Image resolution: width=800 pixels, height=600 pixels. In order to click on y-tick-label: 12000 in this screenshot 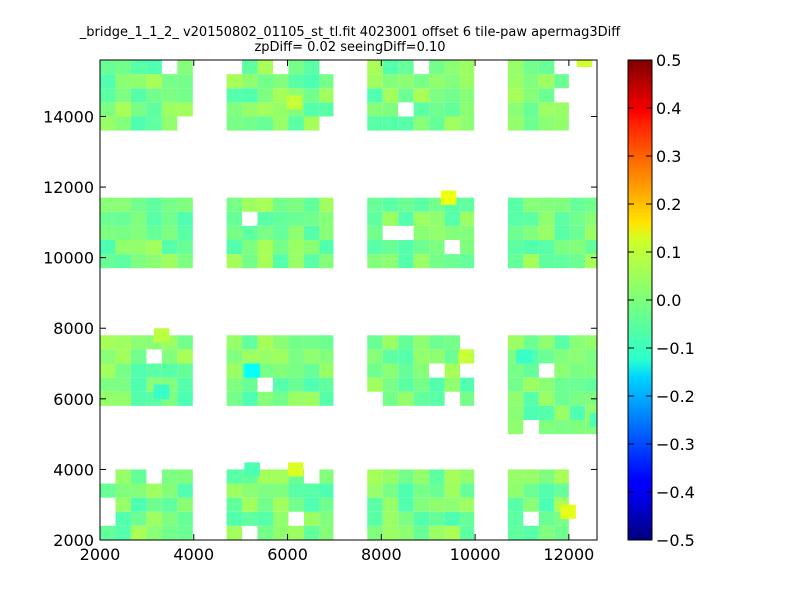, I will do `click(68, 187)`.